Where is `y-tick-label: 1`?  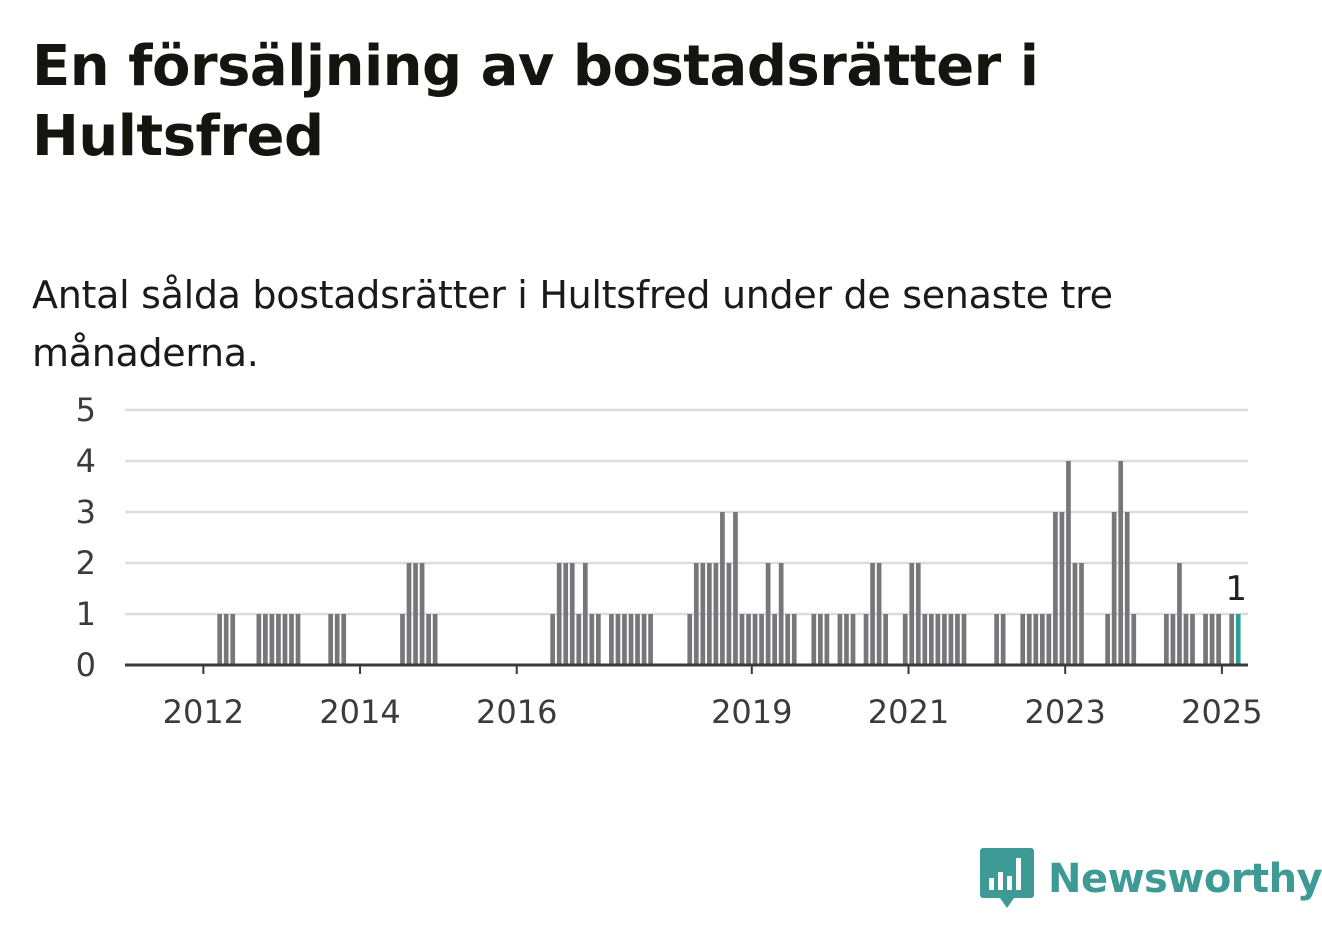 y-tick-label: 1 is located at coordinates (86, 614).